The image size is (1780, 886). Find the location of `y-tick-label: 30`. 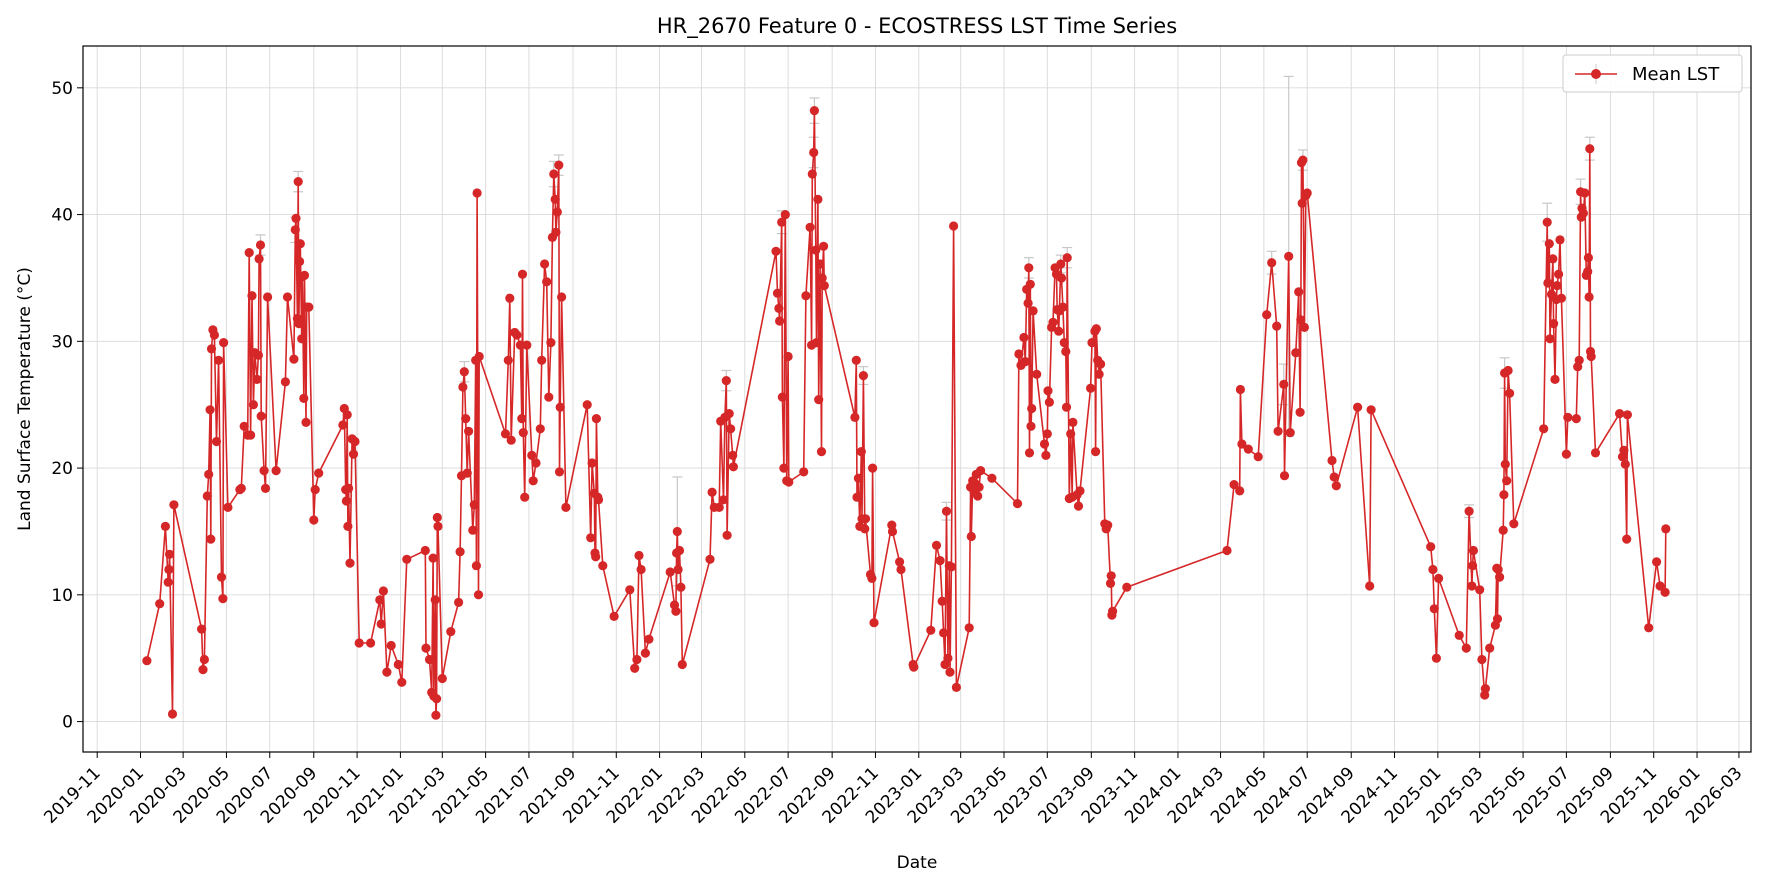

y-tick-label: 30 is located at coordinates (62, 342).